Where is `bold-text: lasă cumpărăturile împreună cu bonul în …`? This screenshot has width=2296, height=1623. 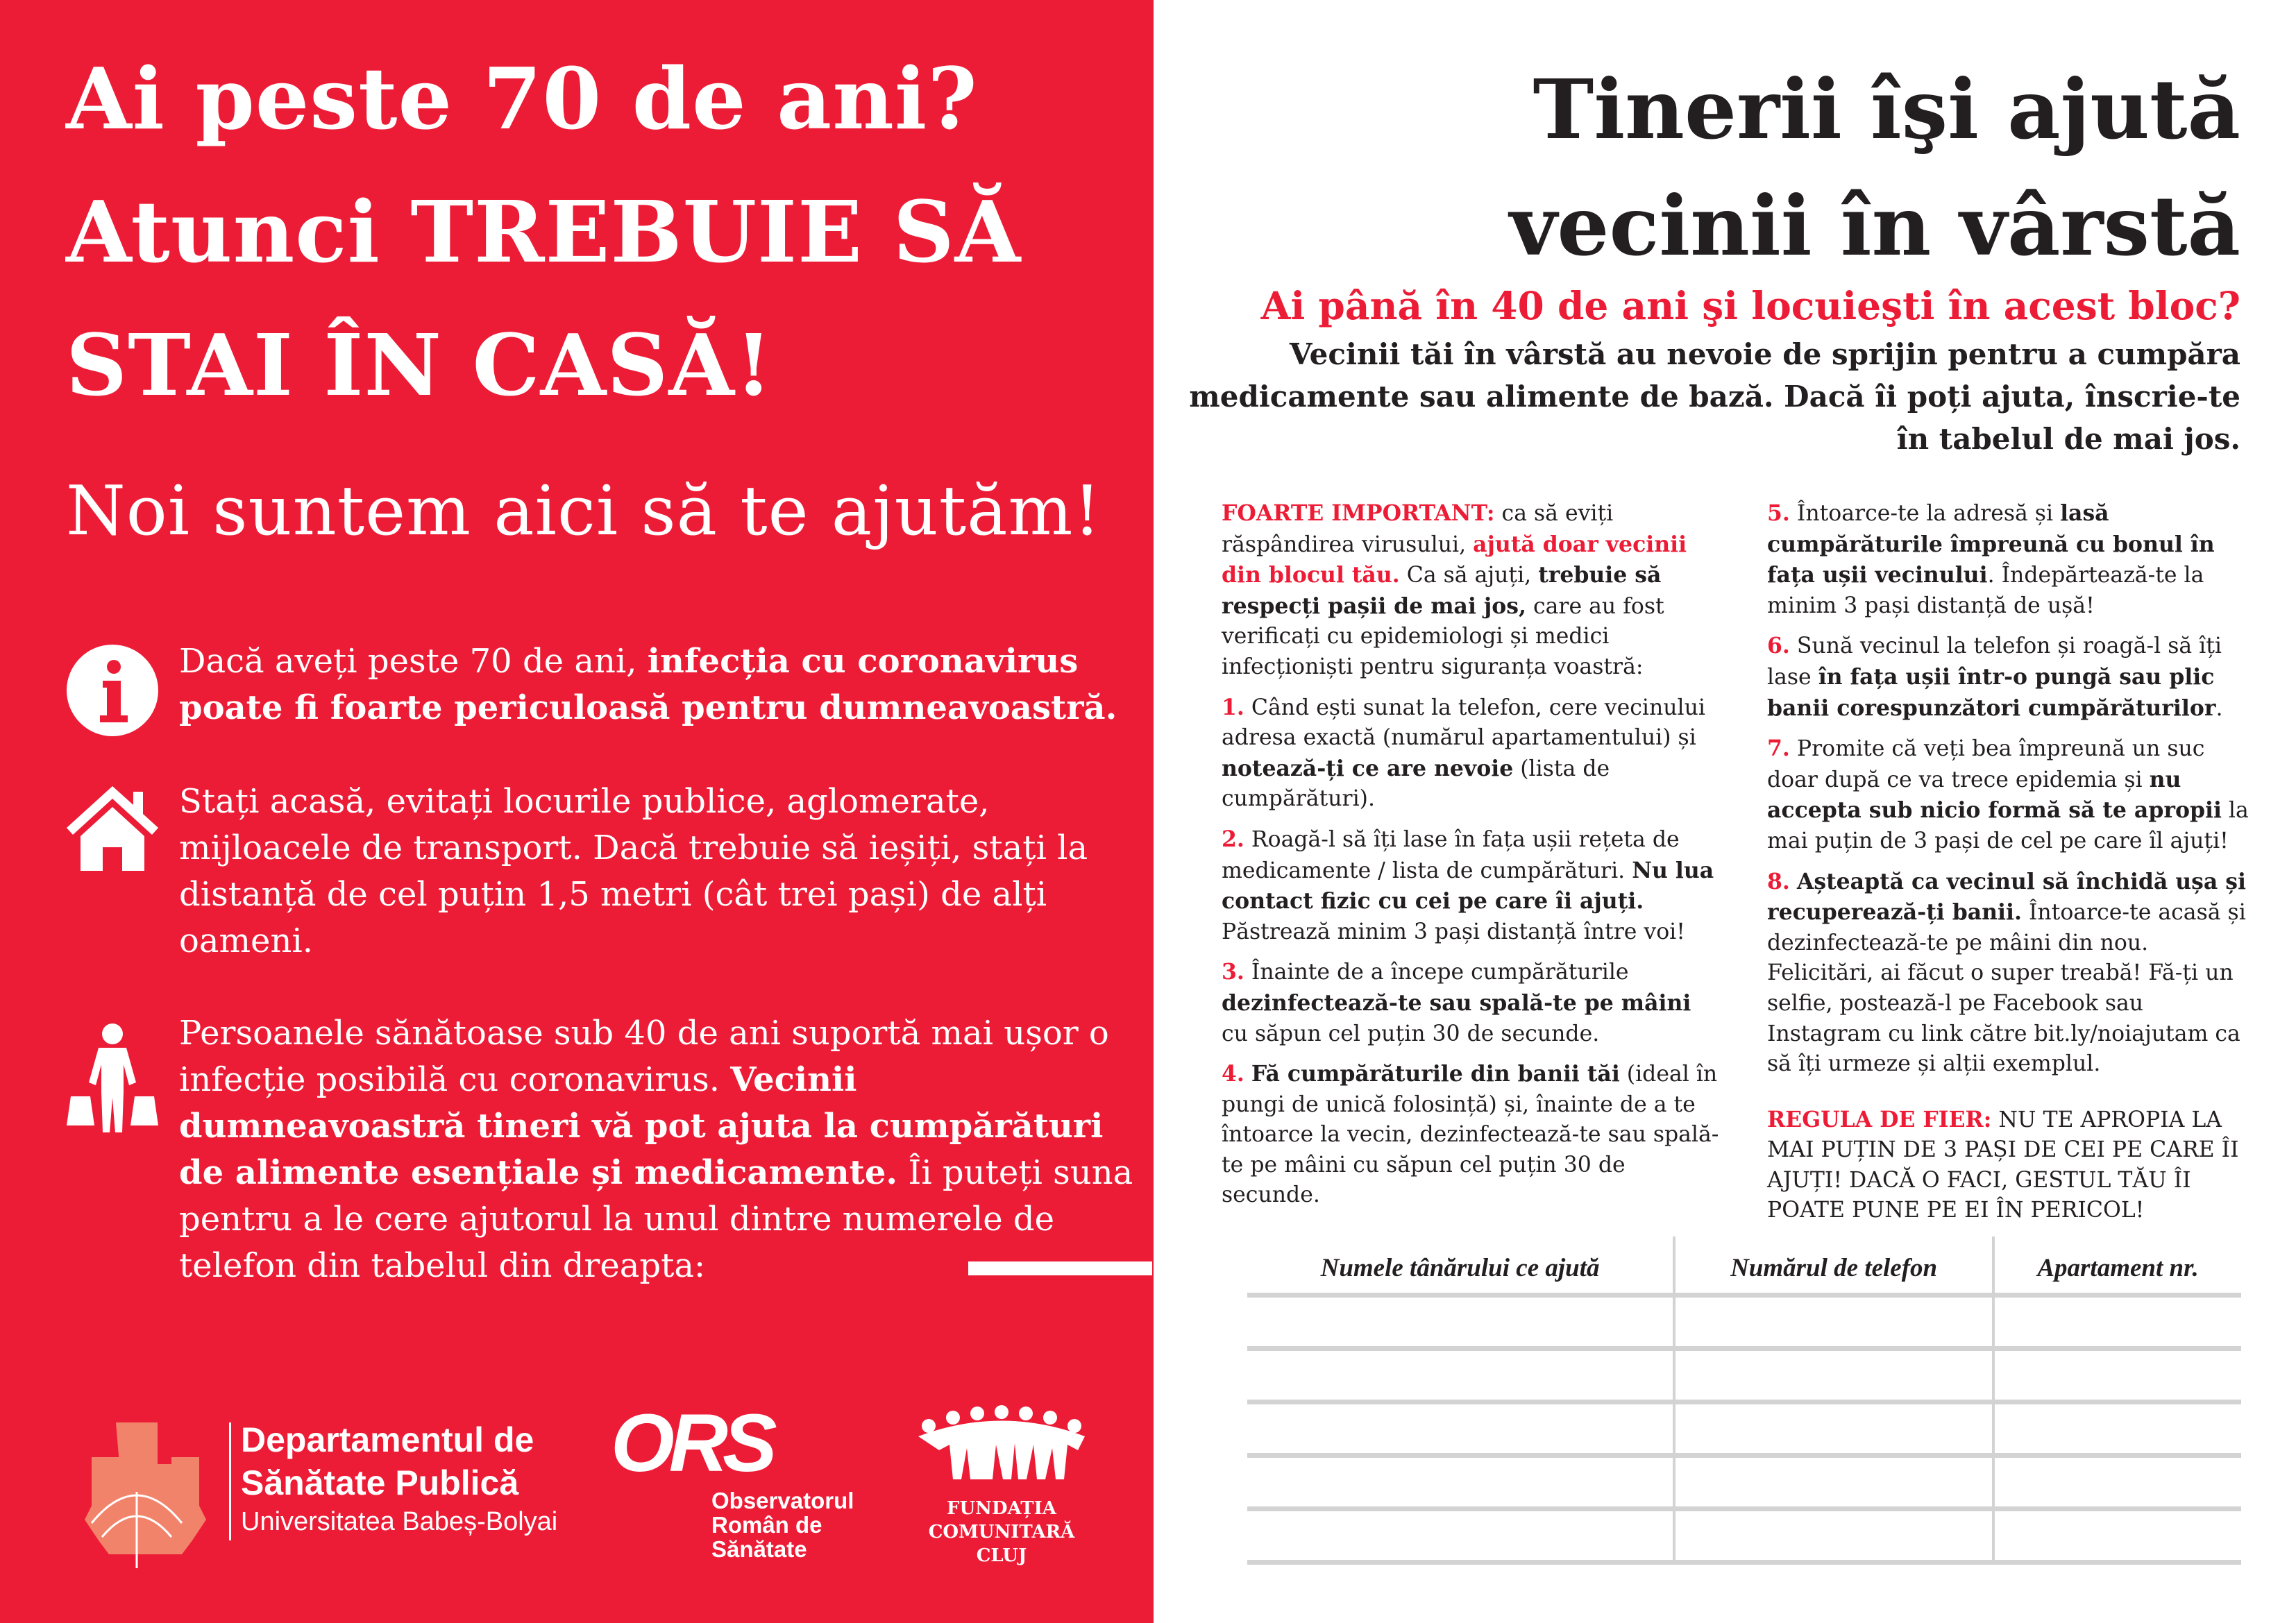
bold-text: lasă cumpărăturile împreună cu bonul în … is located at coordinates (1991, 544).